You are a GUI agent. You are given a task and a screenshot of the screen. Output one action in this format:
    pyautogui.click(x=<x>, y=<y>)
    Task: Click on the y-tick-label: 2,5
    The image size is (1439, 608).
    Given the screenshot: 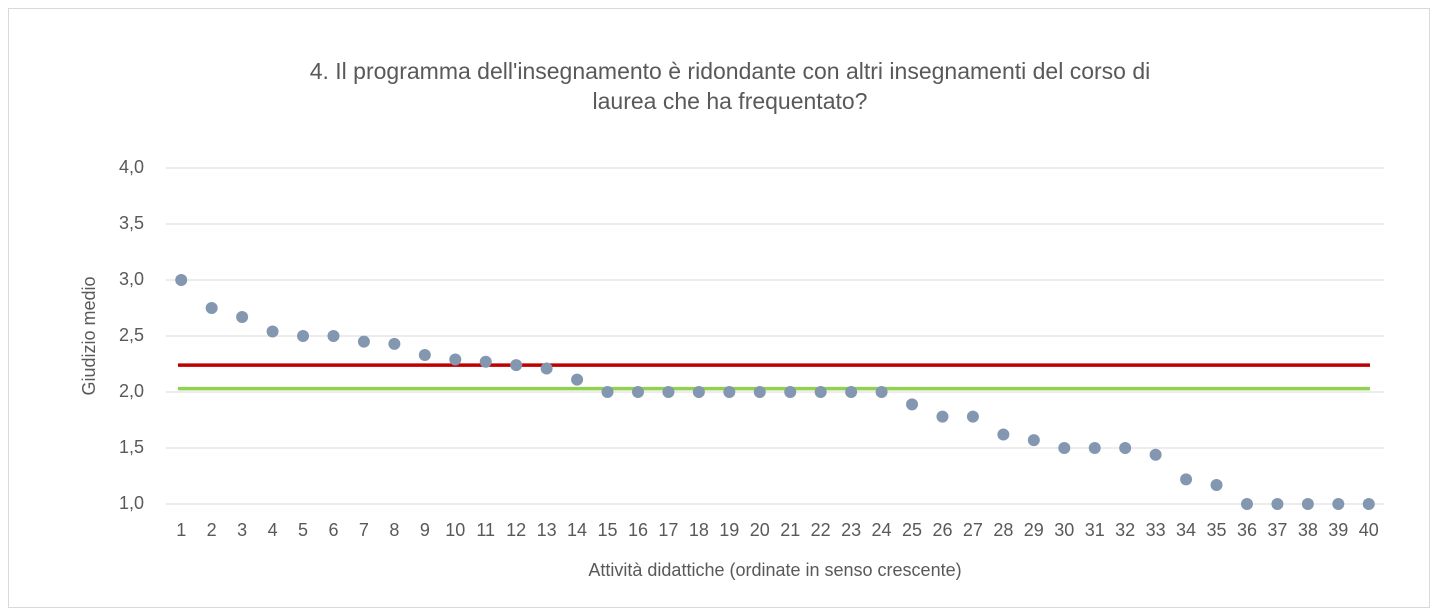 What is the action you would take?
    pyautogui.click(x=131, y=335)
    